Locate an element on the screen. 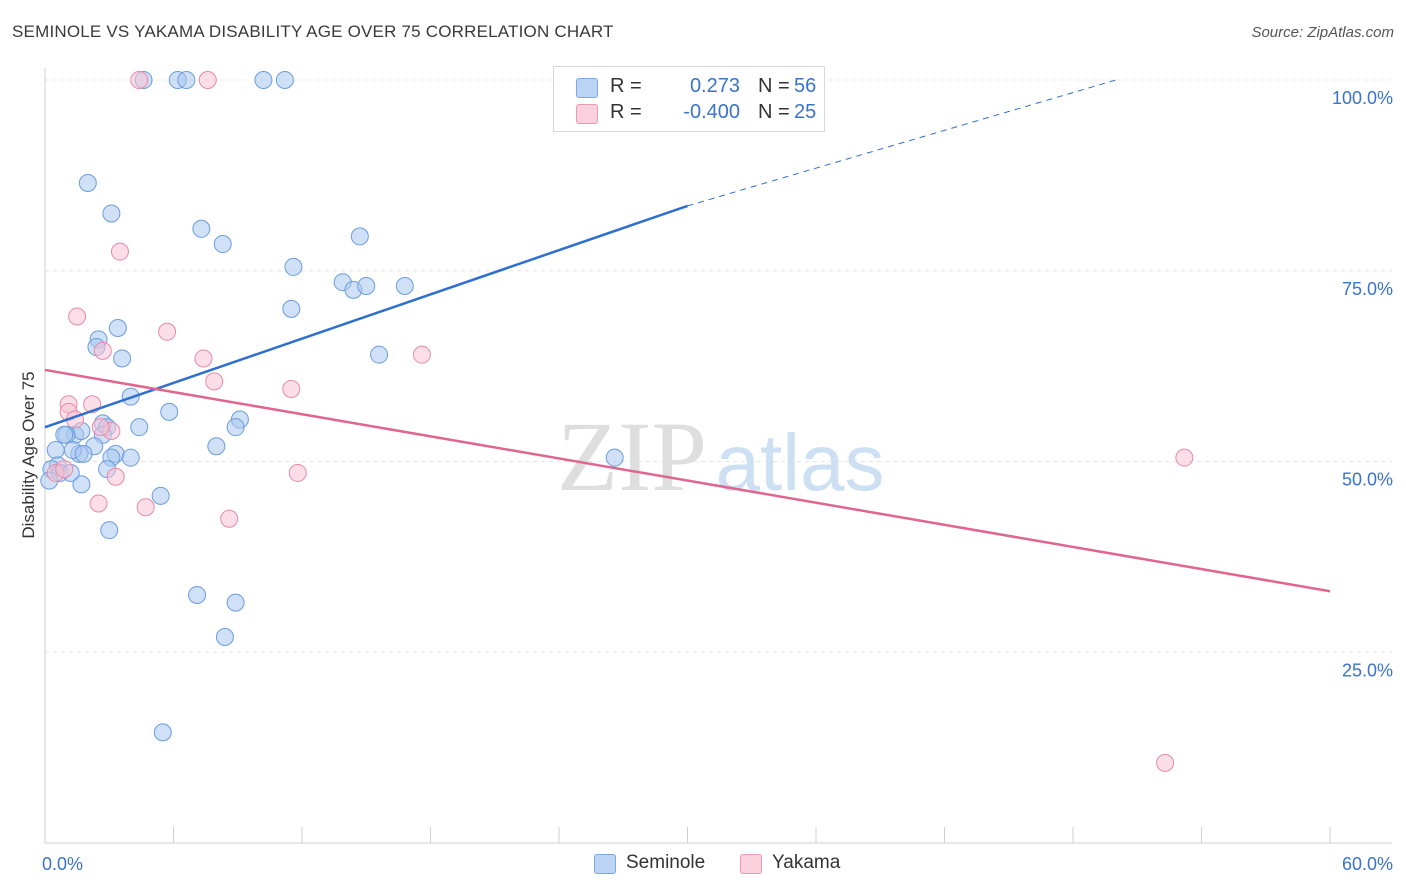 Image resolution: width=1406 pixels, height=892 pixels. x-tick-label: 60.0% is located at coordinates (1367, 864).